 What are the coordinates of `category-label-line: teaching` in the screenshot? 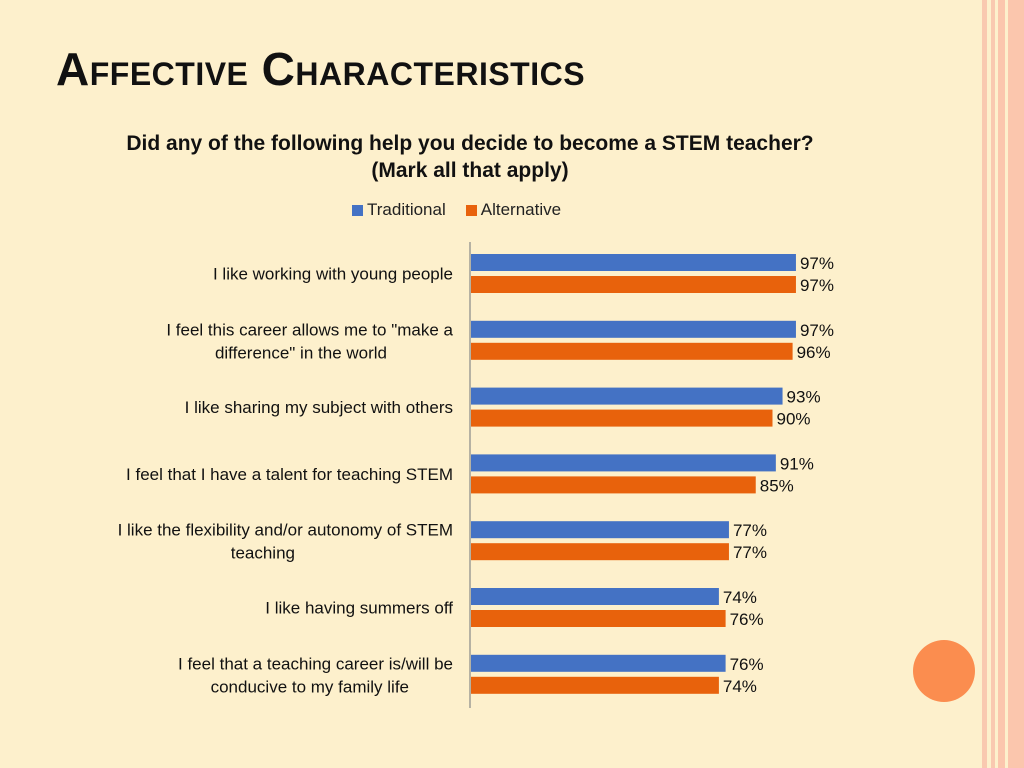 It's located at (263, 553).